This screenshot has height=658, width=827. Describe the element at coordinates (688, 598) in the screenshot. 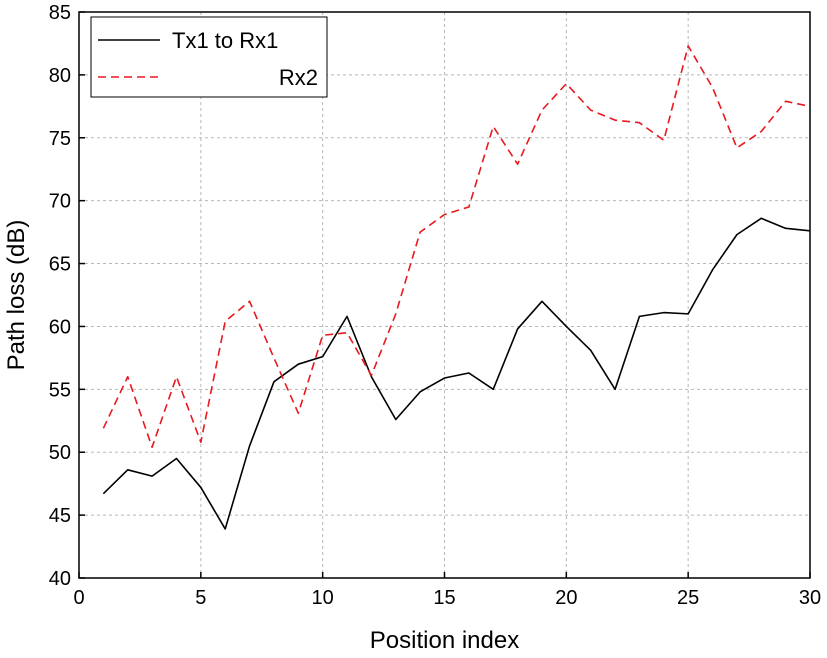

I see `x-tick-label: 25` at that location.